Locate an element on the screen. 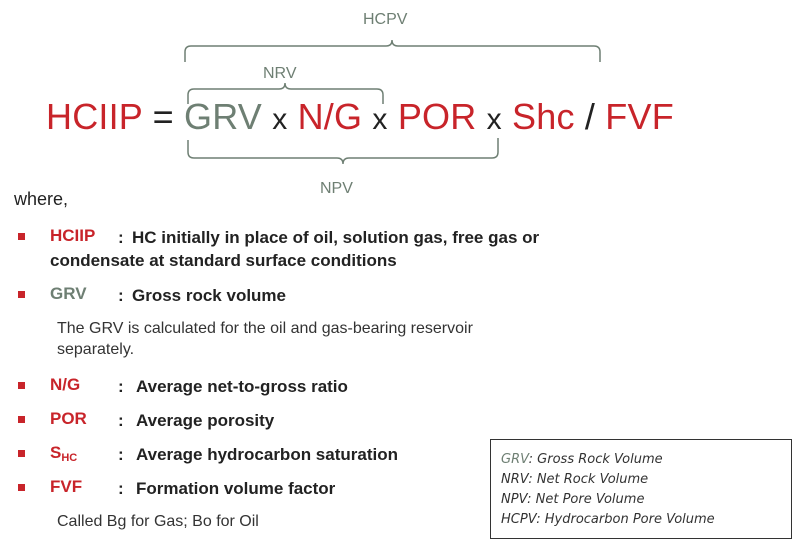  hcpv-brace is located at coordinates (392, 50).